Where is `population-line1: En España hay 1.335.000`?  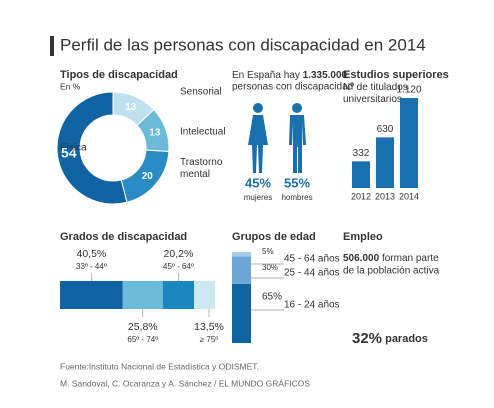
population-line1: En España hay 1.335.000 is located at coordinates (290, 75).